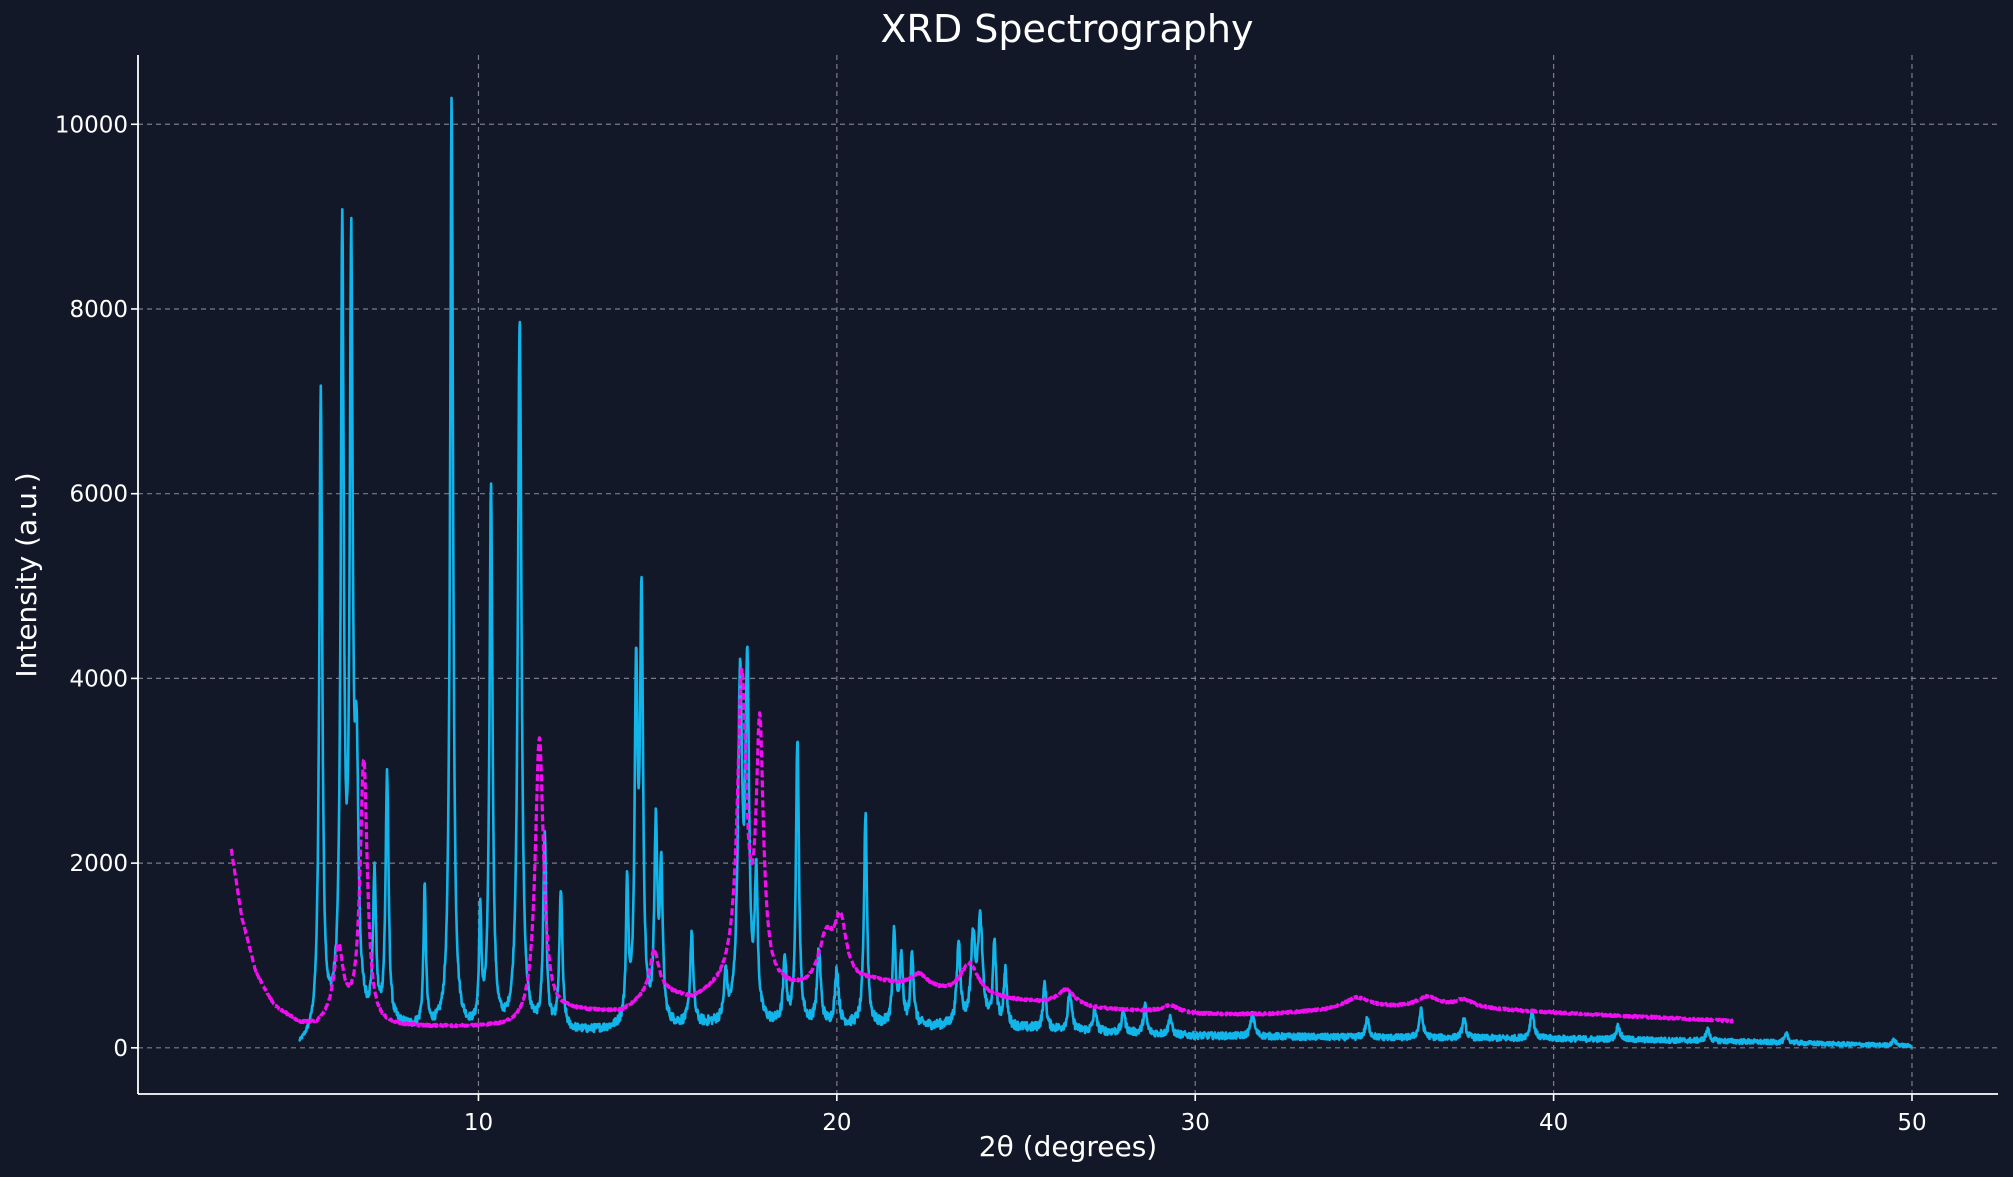 The height and width of the screenshot is (1177, 2013). What do you see at coordinates (1067, 29) in the screenshot?
I see `chart-title: XRD Spectrography` at bounding box center [1067, 29].